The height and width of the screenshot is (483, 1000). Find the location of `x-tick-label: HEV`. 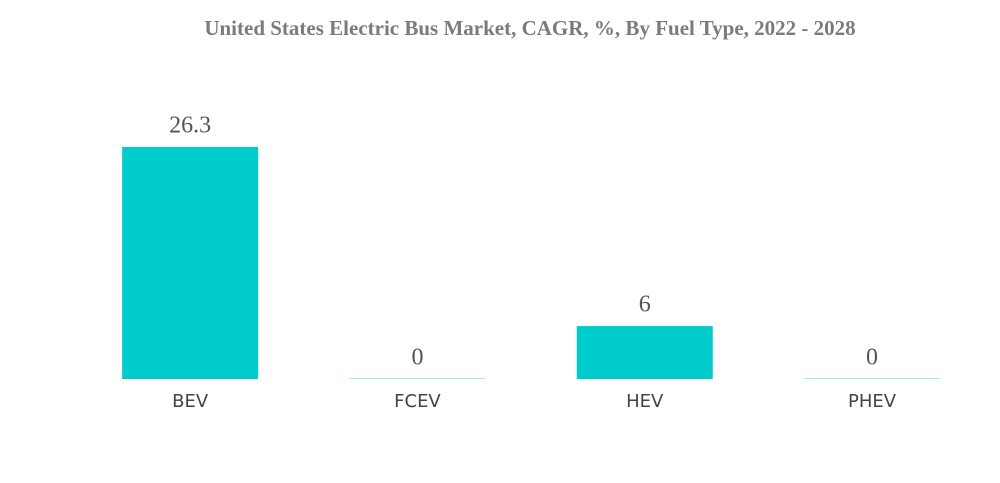

x-tick-label: HEV is located at coordinates (645, 401).